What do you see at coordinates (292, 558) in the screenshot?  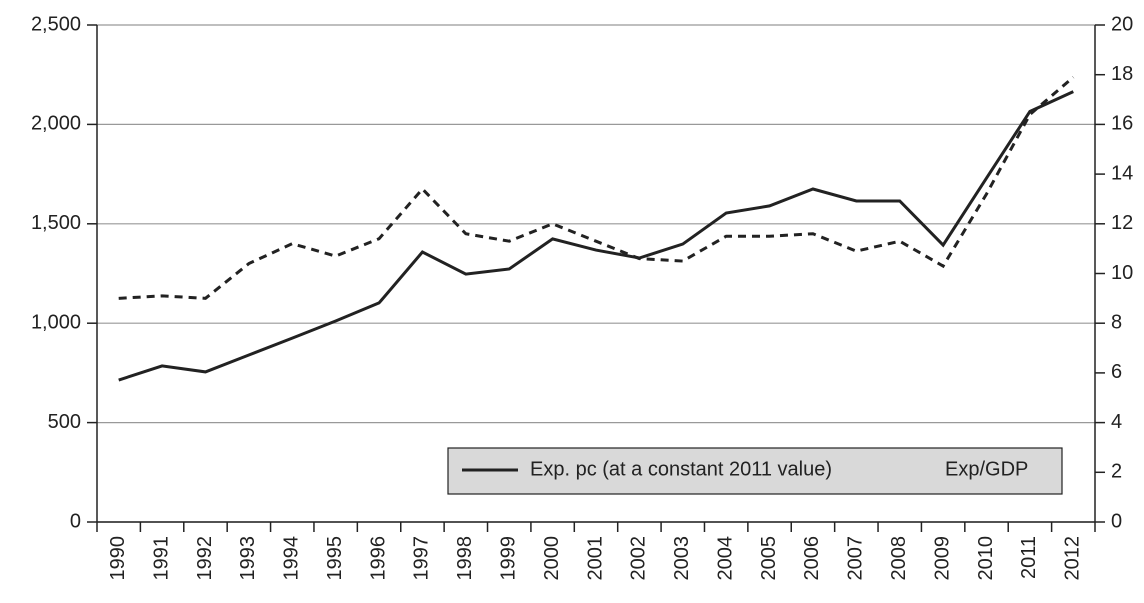 I see `x-tick-label: 1994` at bounding box center [292, 558].